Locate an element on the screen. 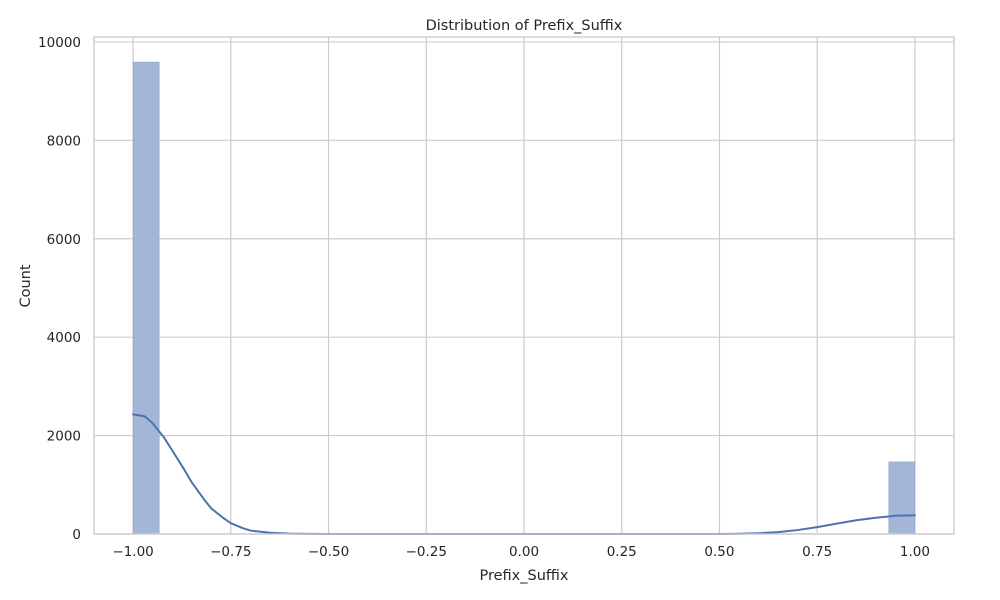  y-tick-label: 0 is located at coordinates (76, 535).